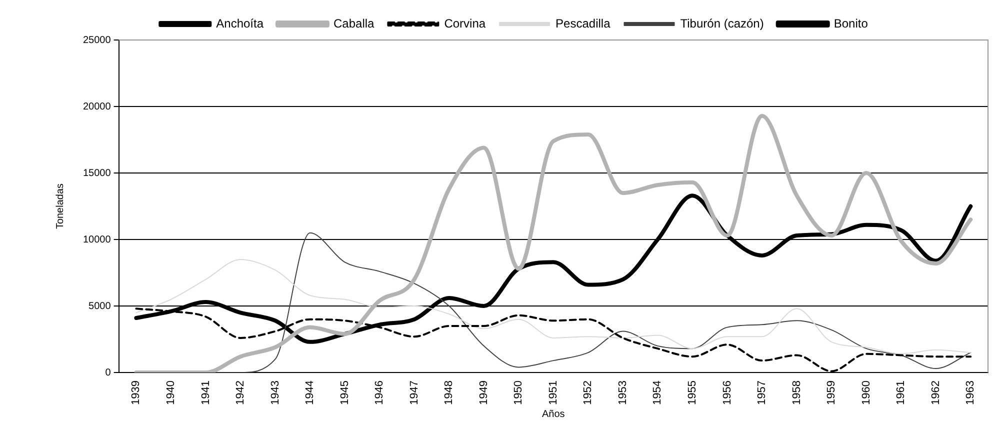  I want to click on x-tick-label: 1946, so click(380, 393).